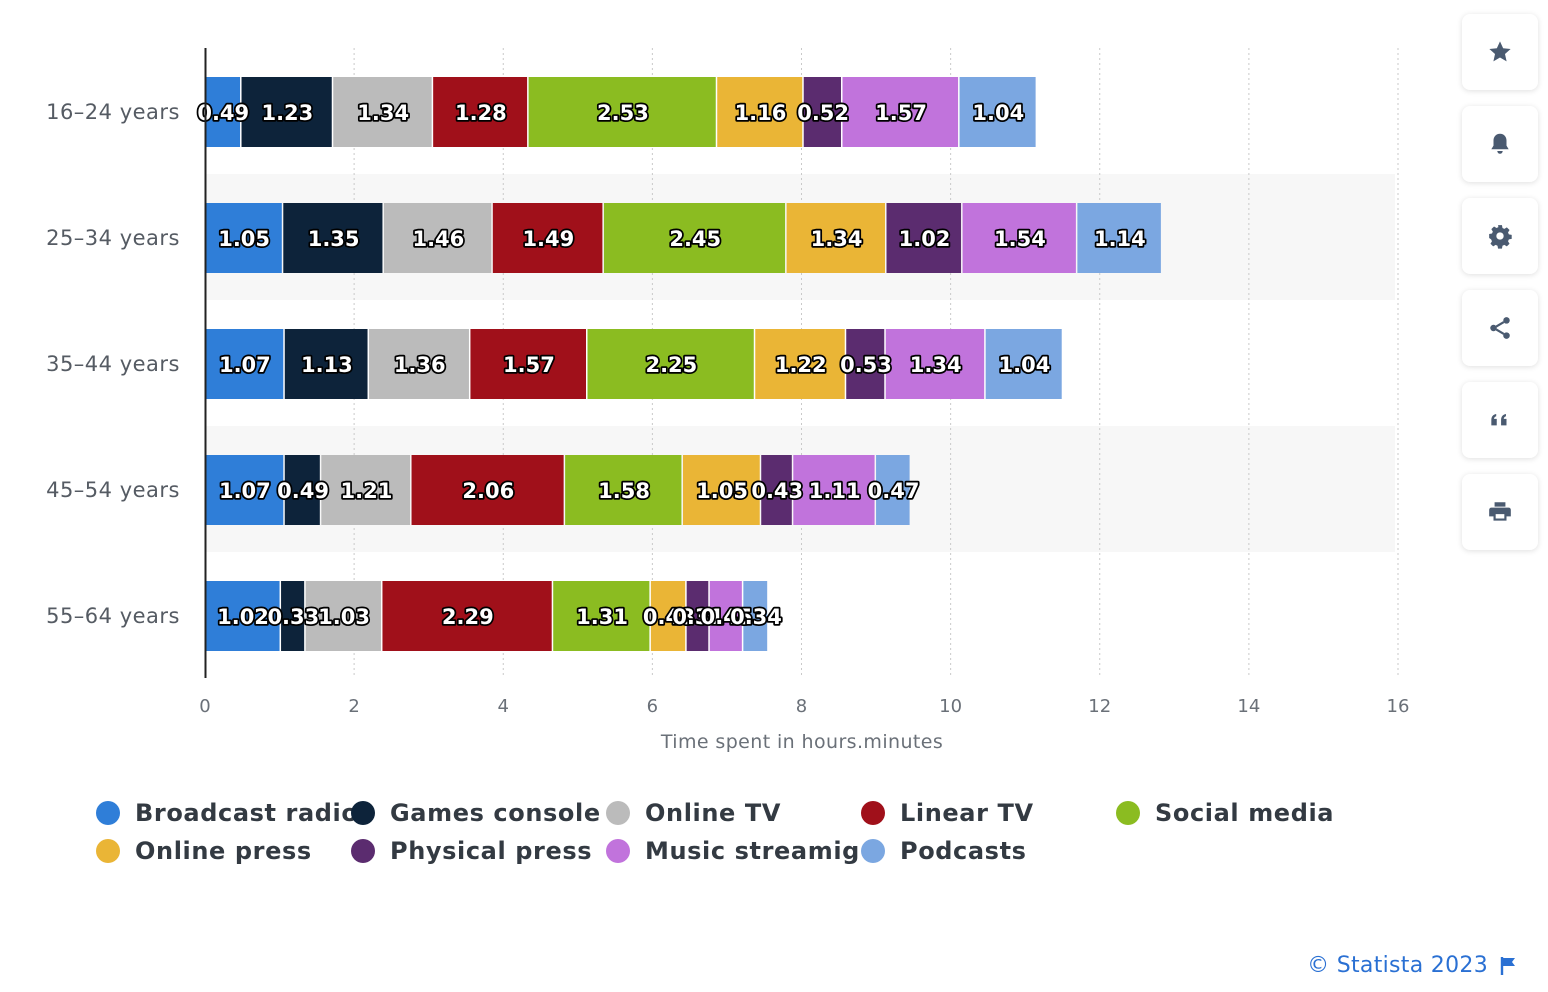  I want to click on legend-item: Music streamig, so click(733, 851).